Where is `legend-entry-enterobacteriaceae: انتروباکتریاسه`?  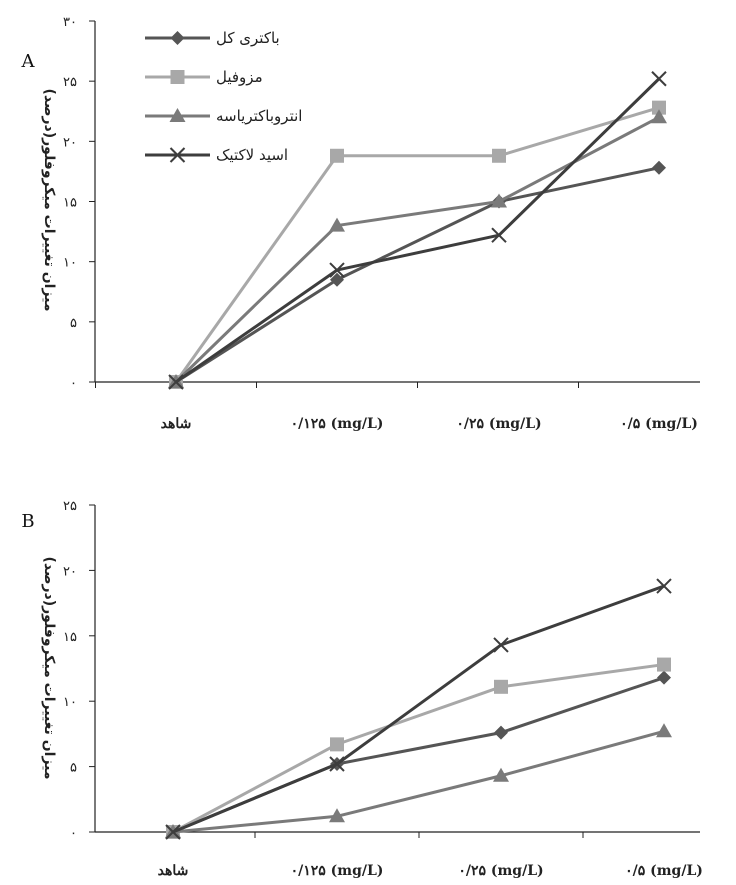 legend-entry-enterobacteriaceae: انتروباکتریاسه is located at coordinates (223, 116).